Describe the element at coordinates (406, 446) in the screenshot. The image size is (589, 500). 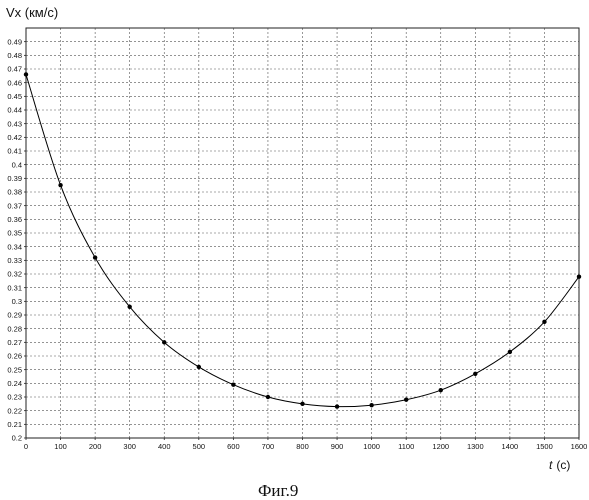
I see `x-tick-label: 1100` at that location.